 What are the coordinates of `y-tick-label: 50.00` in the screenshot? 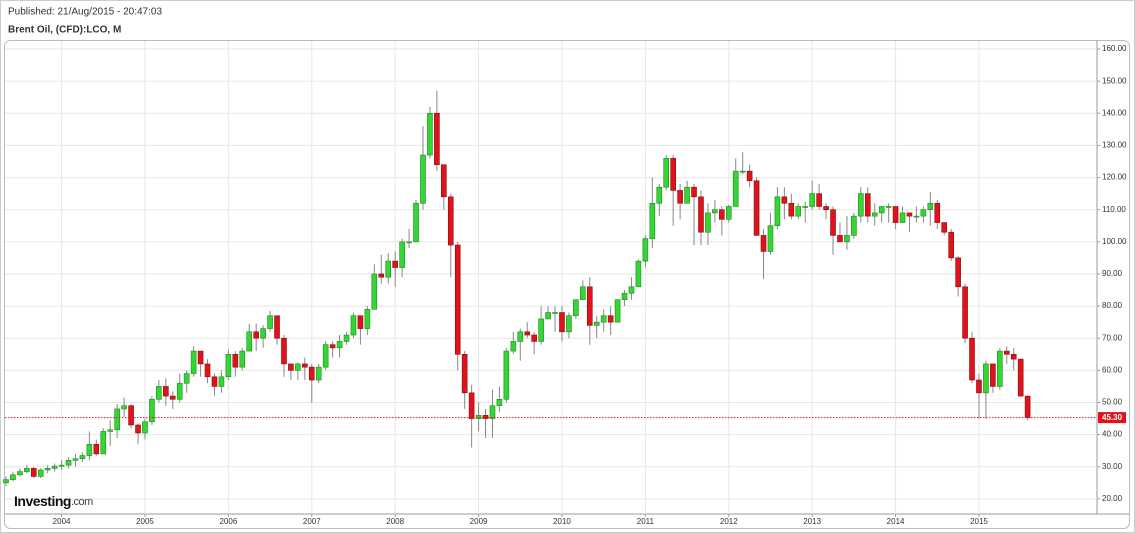 It's located at (1112, 402).